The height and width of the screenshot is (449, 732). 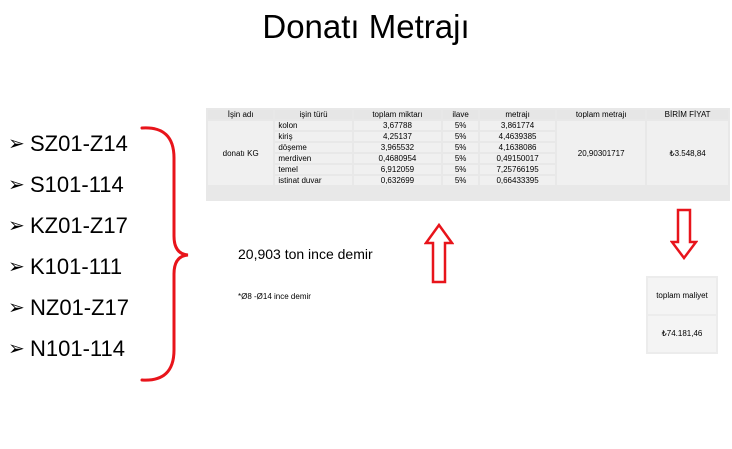 I want to click on table-row: temel 6,912059 5% 7,25766195, so click(x=468, y=169).